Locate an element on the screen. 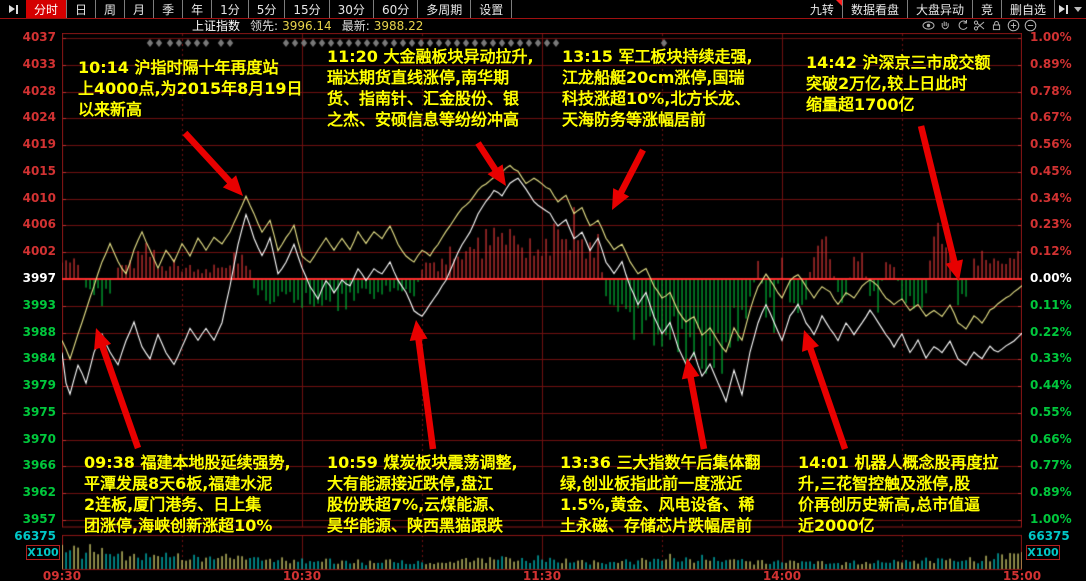 The image size is (1086, 581). price-axis-label: 3957 is located at coordinates (39, 519).